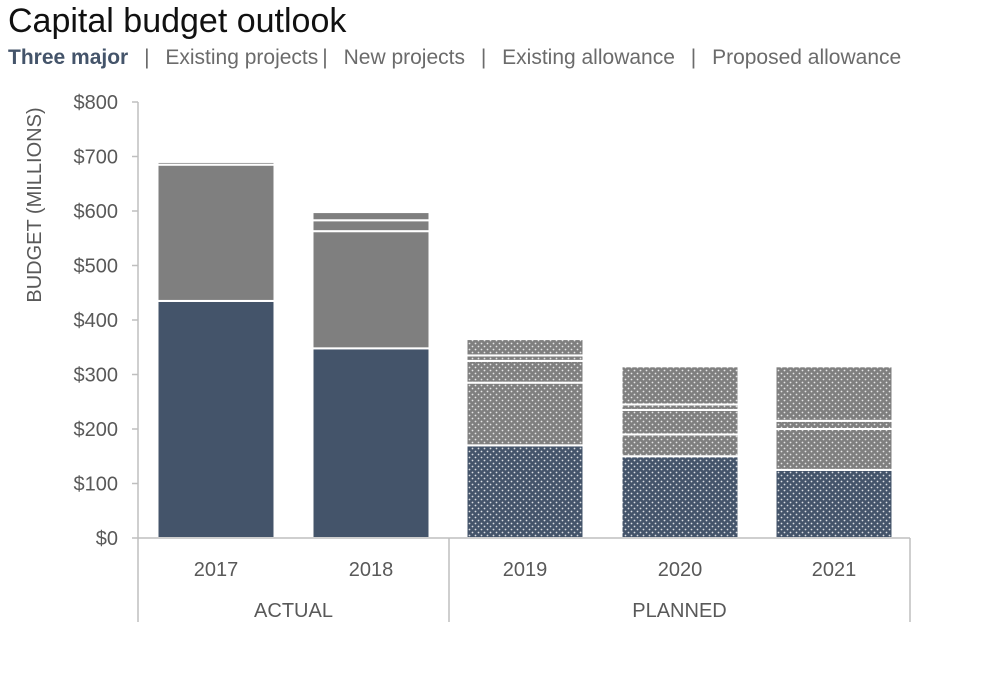 This screenshot has width=1000, height=674. Describe the element at coordinates (96, 158) in the screenshot. I see `y-tick-label: $700` at that location.